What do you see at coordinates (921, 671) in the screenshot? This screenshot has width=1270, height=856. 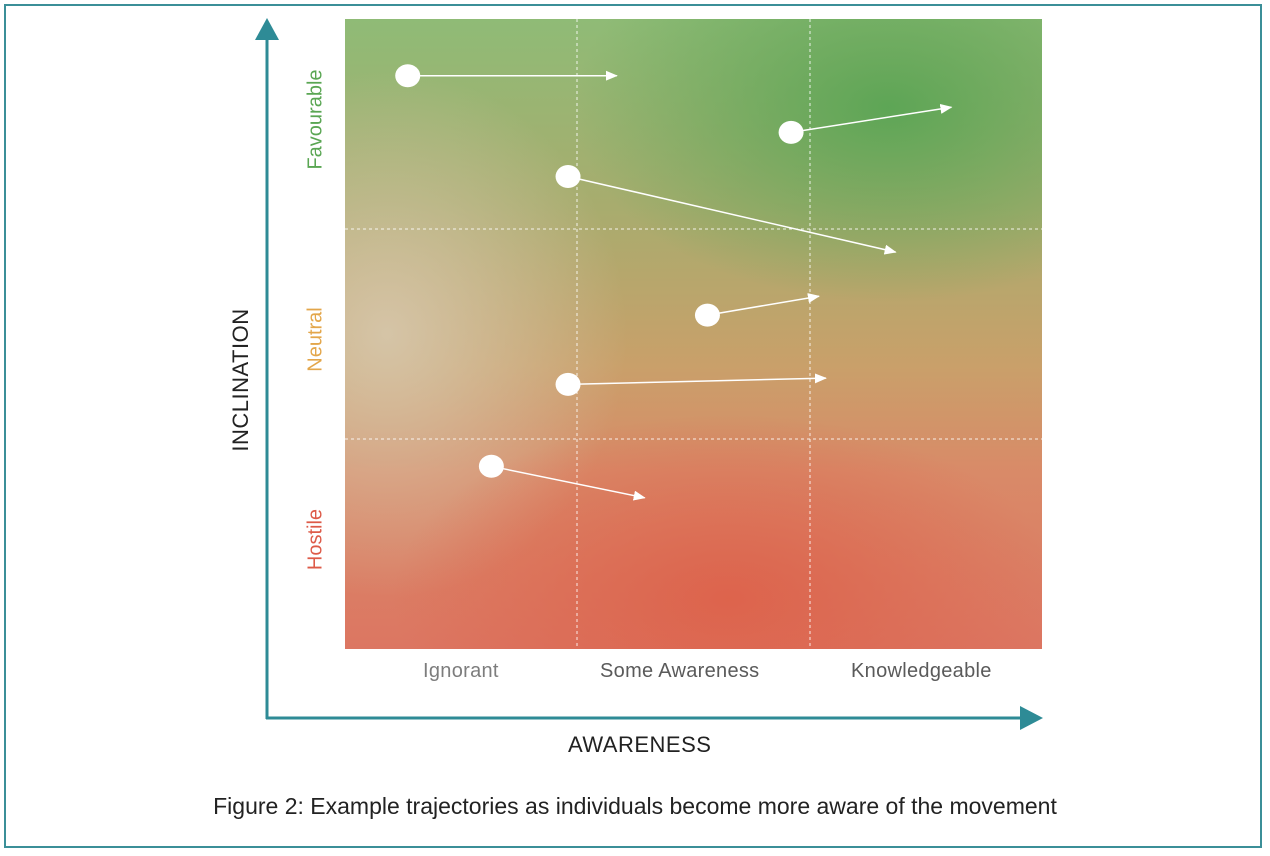 I see `x-category-knowledgeable: Knowledgeable` at bounding box center [921, 671].